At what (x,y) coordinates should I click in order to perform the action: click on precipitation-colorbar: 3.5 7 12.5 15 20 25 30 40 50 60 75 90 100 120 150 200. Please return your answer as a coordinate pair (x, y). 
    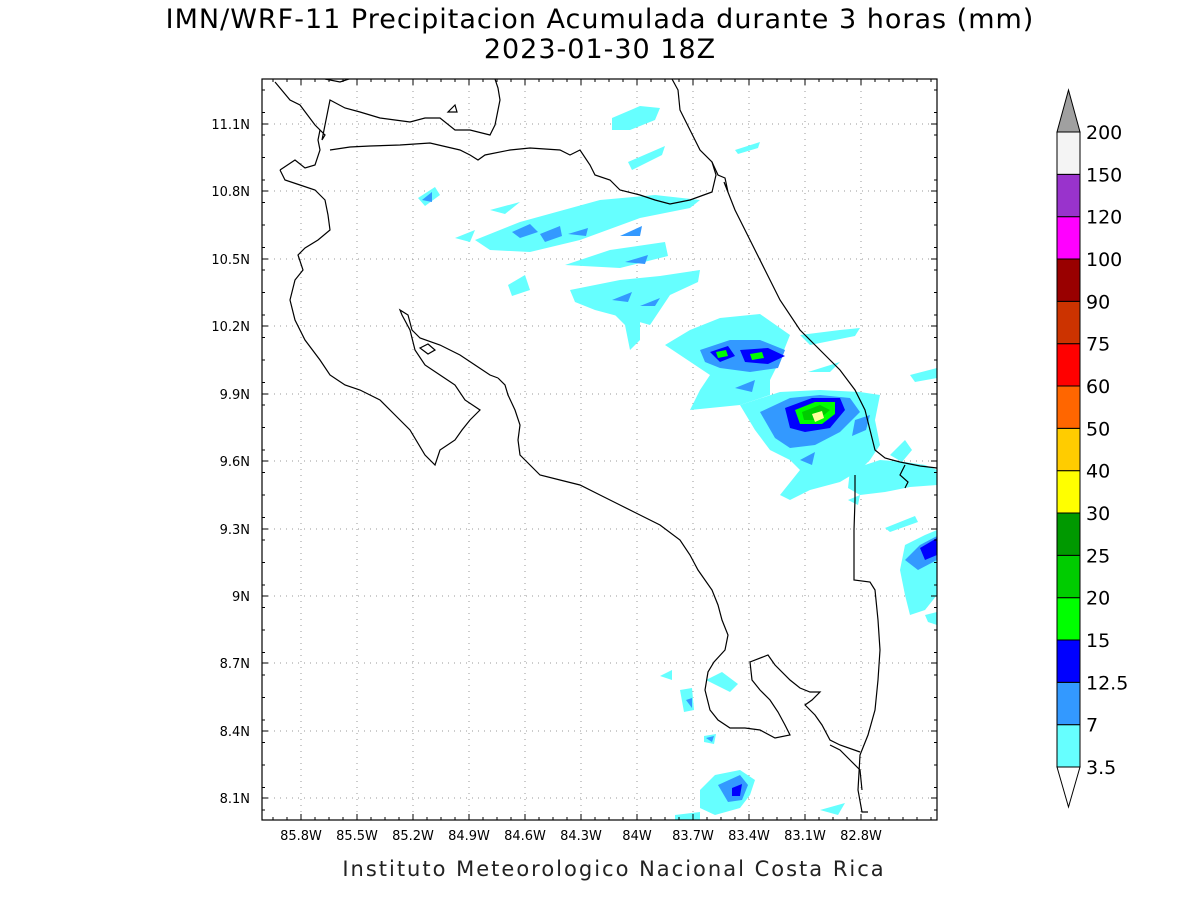
    Looking at the image, I should click on (1092, 448).